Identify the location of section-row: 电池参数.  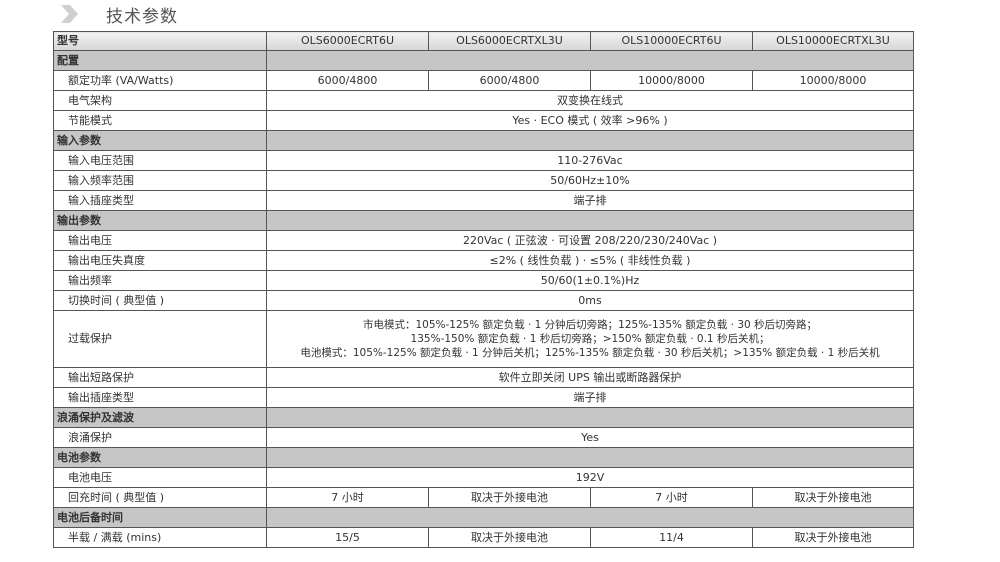
(483, 457).